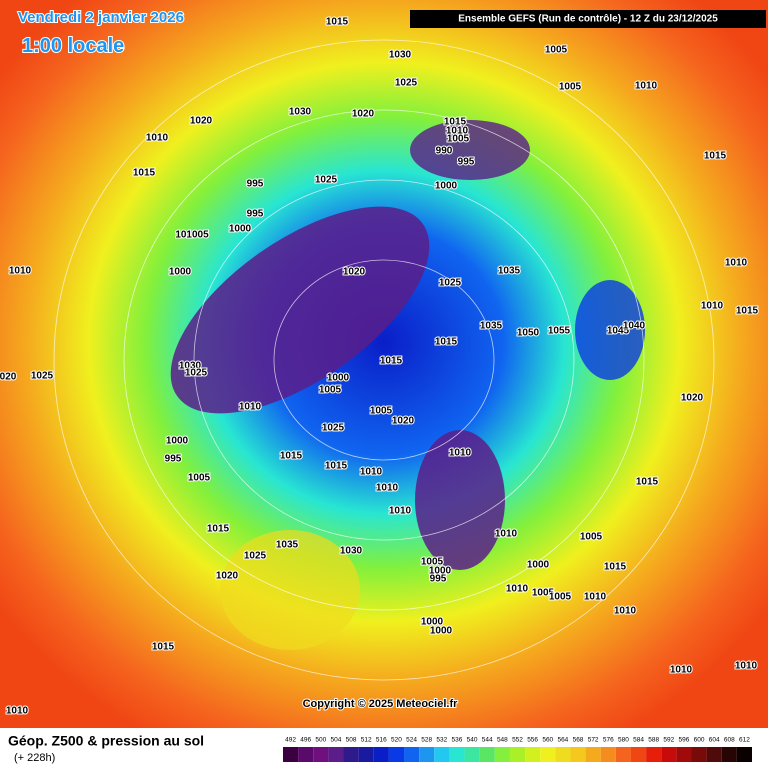 The width and height of the screenshot is (768, 768). I want to click on legend-title: Géop. Z500 & pression au sol, so click(106, 741).